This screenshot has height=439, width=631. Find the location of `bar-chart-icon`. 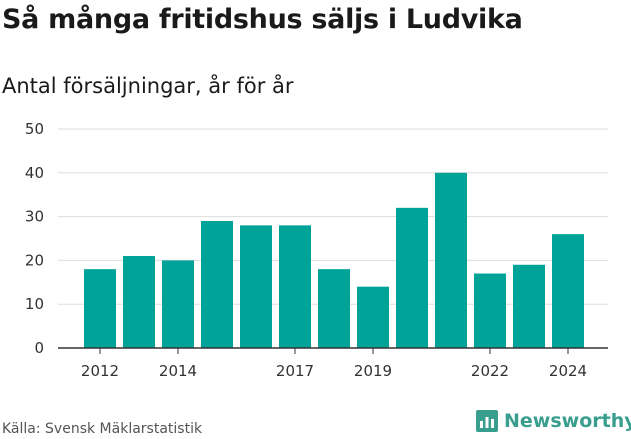

bar-chart-icon is located at coordinates (487, 421).